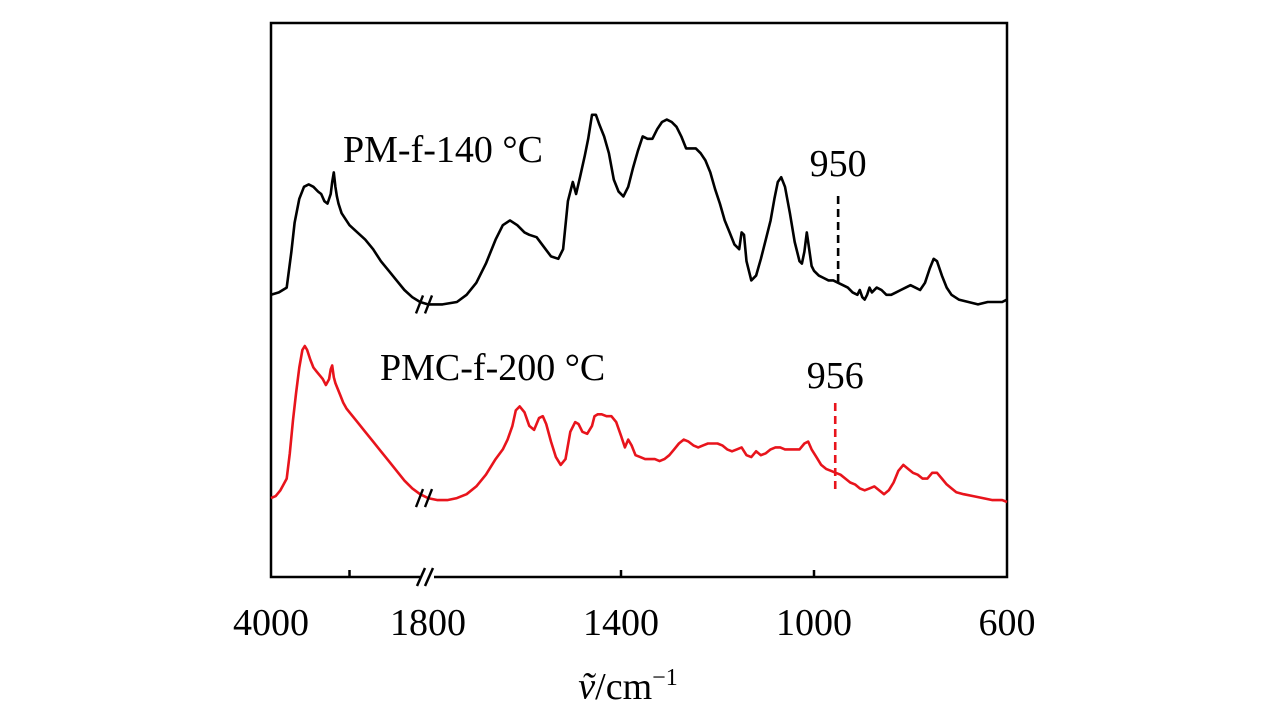 The image size is (1276, 726). Describe the element at coordinates (838, 164) in the screenshot. I see `peak-label-950: 950` at that location.